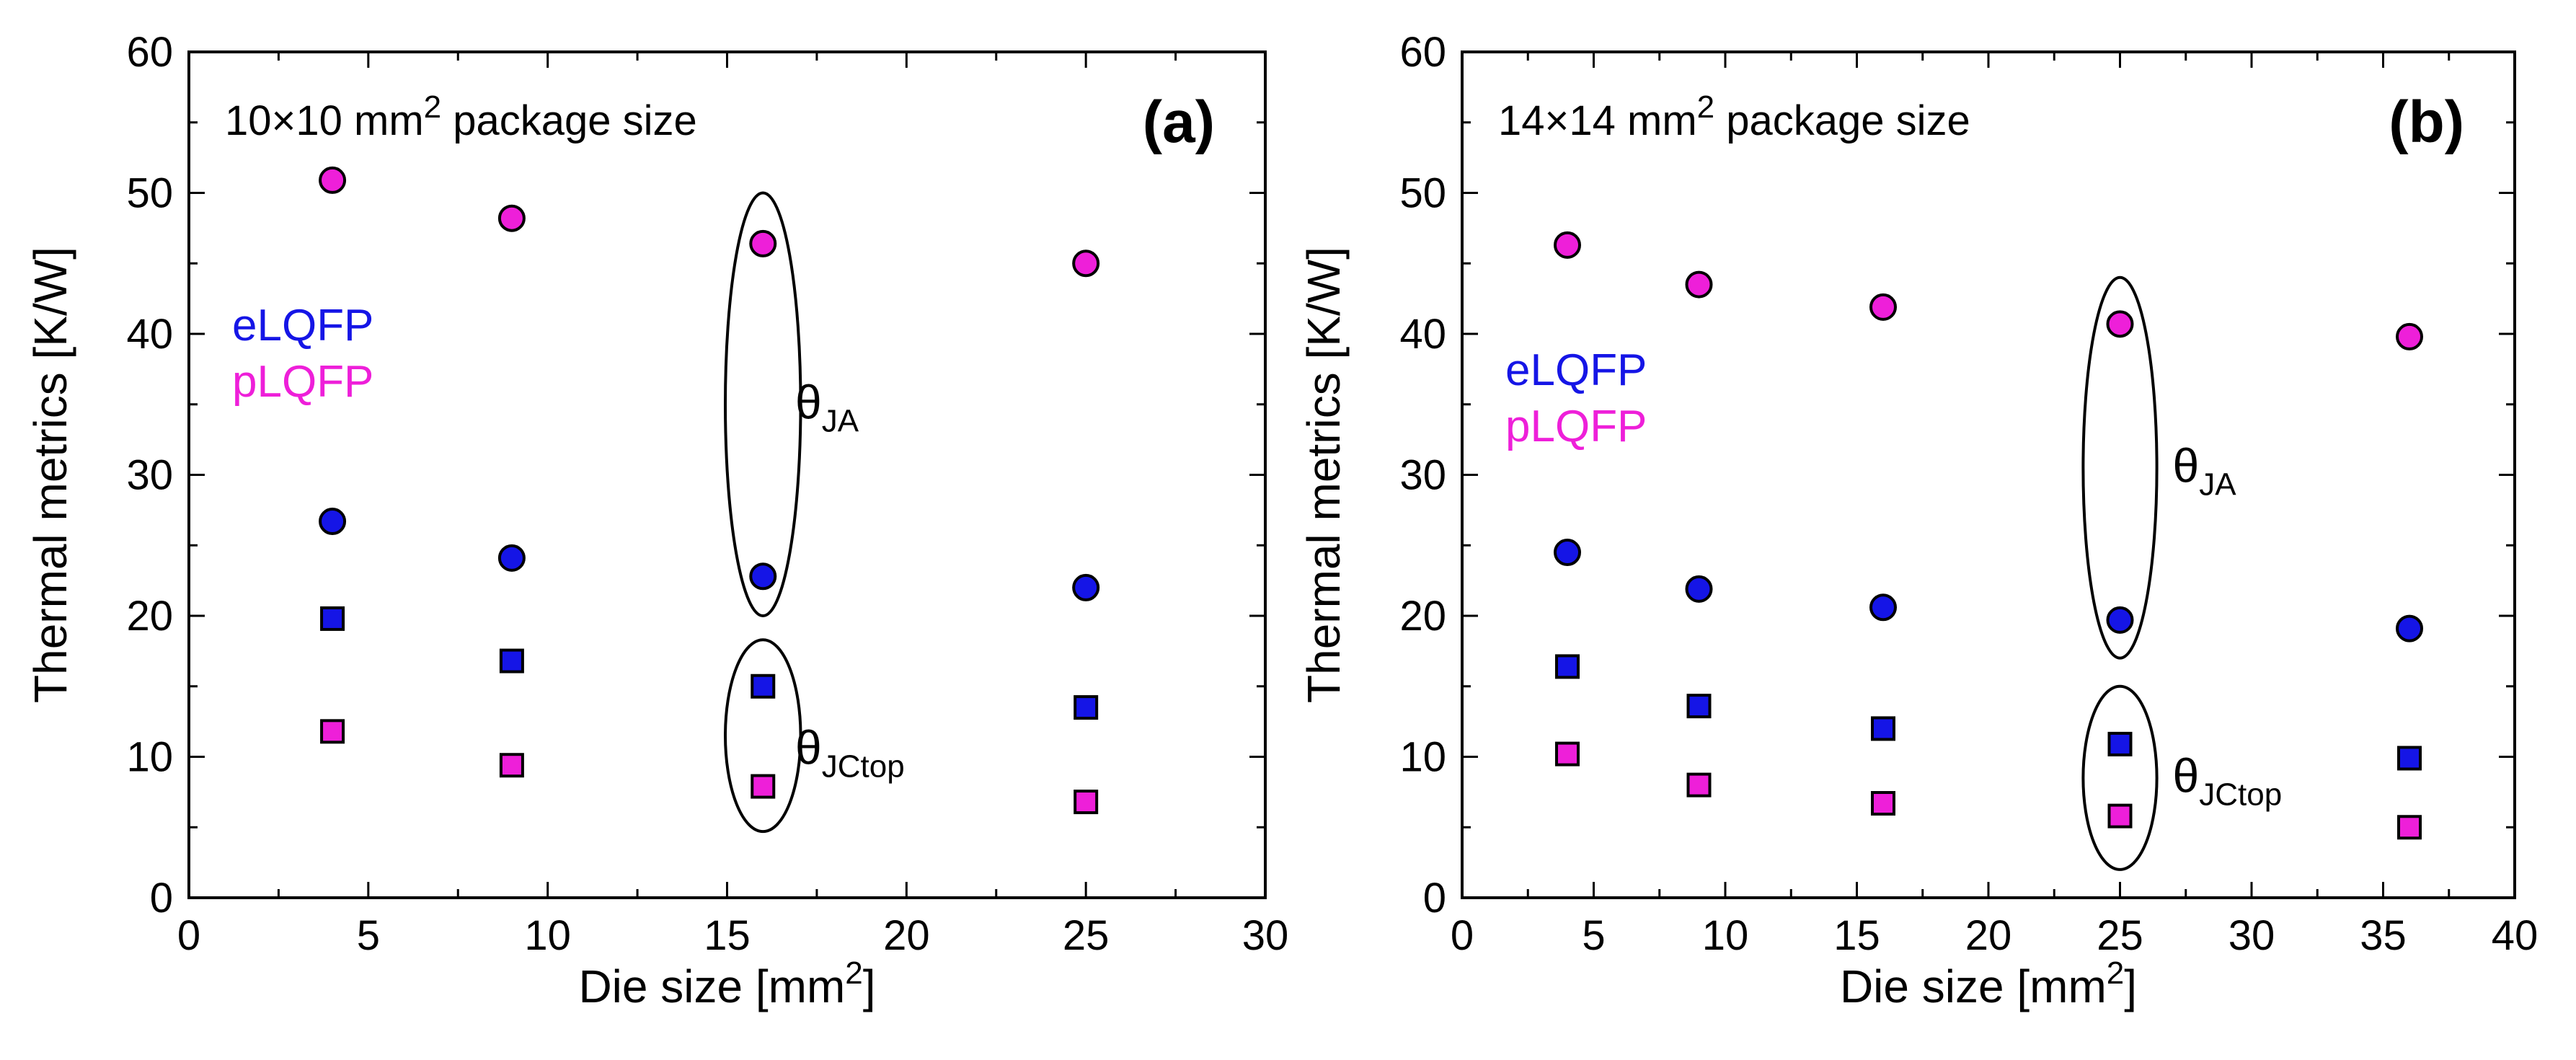  Describe the element at coordinates (1179, 122) in the screenshot. I see `panel-label: (a)` at that location.